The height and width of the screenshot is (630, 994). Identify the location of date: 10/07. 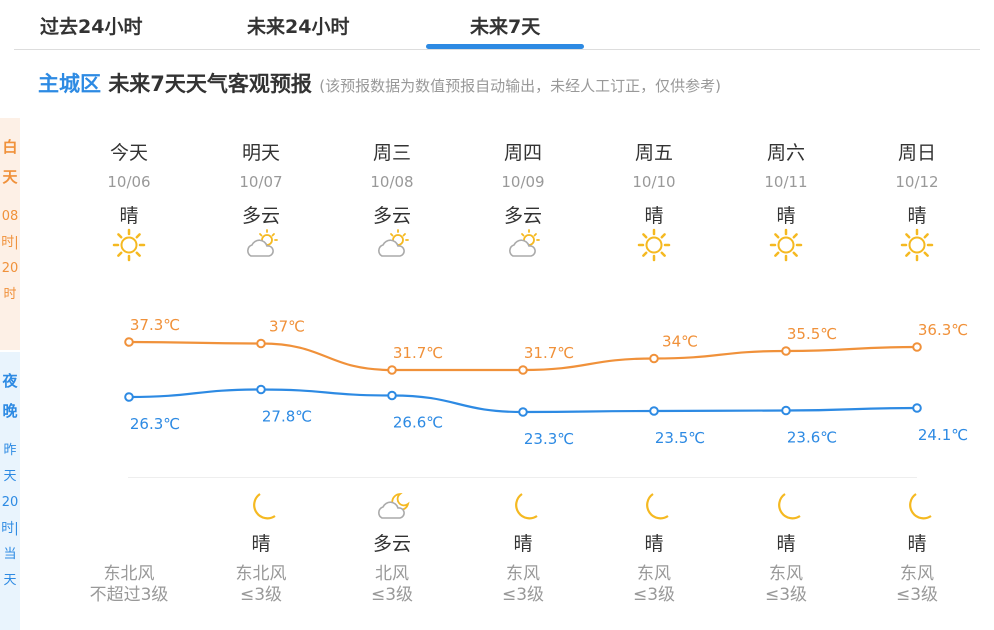
(261, 182).